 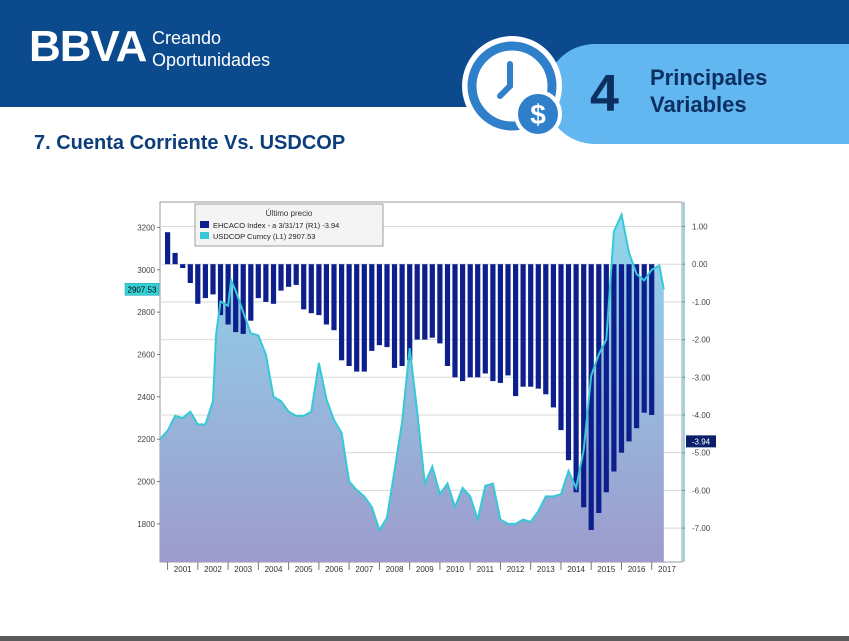 I want to click on left-tick-label: 3000, so click(x=146, y=270).